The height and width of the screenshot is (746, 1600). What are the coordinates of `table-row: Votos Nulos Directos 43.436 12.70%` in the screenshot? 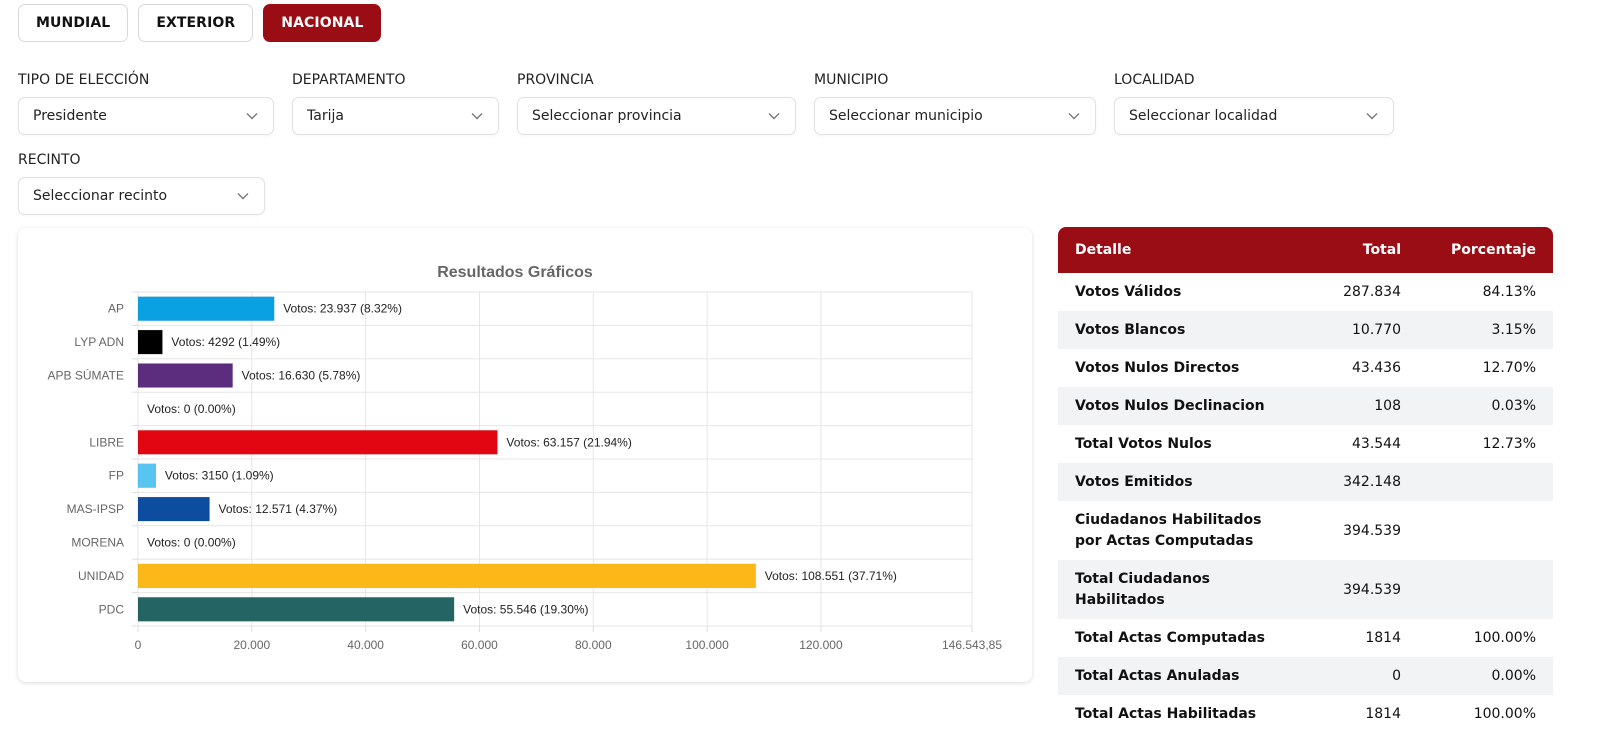 It's located at (1305, 368).